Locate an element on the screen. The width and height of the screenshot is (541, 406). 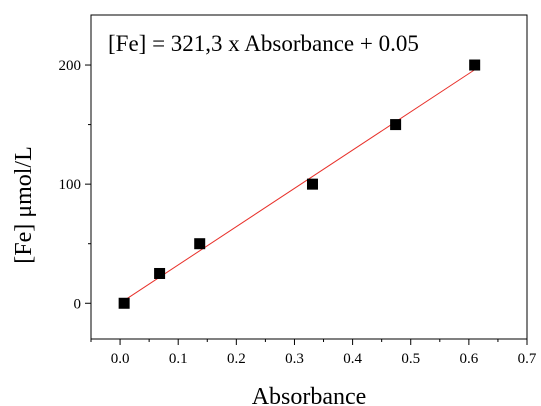
y-axis-ticks: 0 100 200 is located at coordinates (75, 185).